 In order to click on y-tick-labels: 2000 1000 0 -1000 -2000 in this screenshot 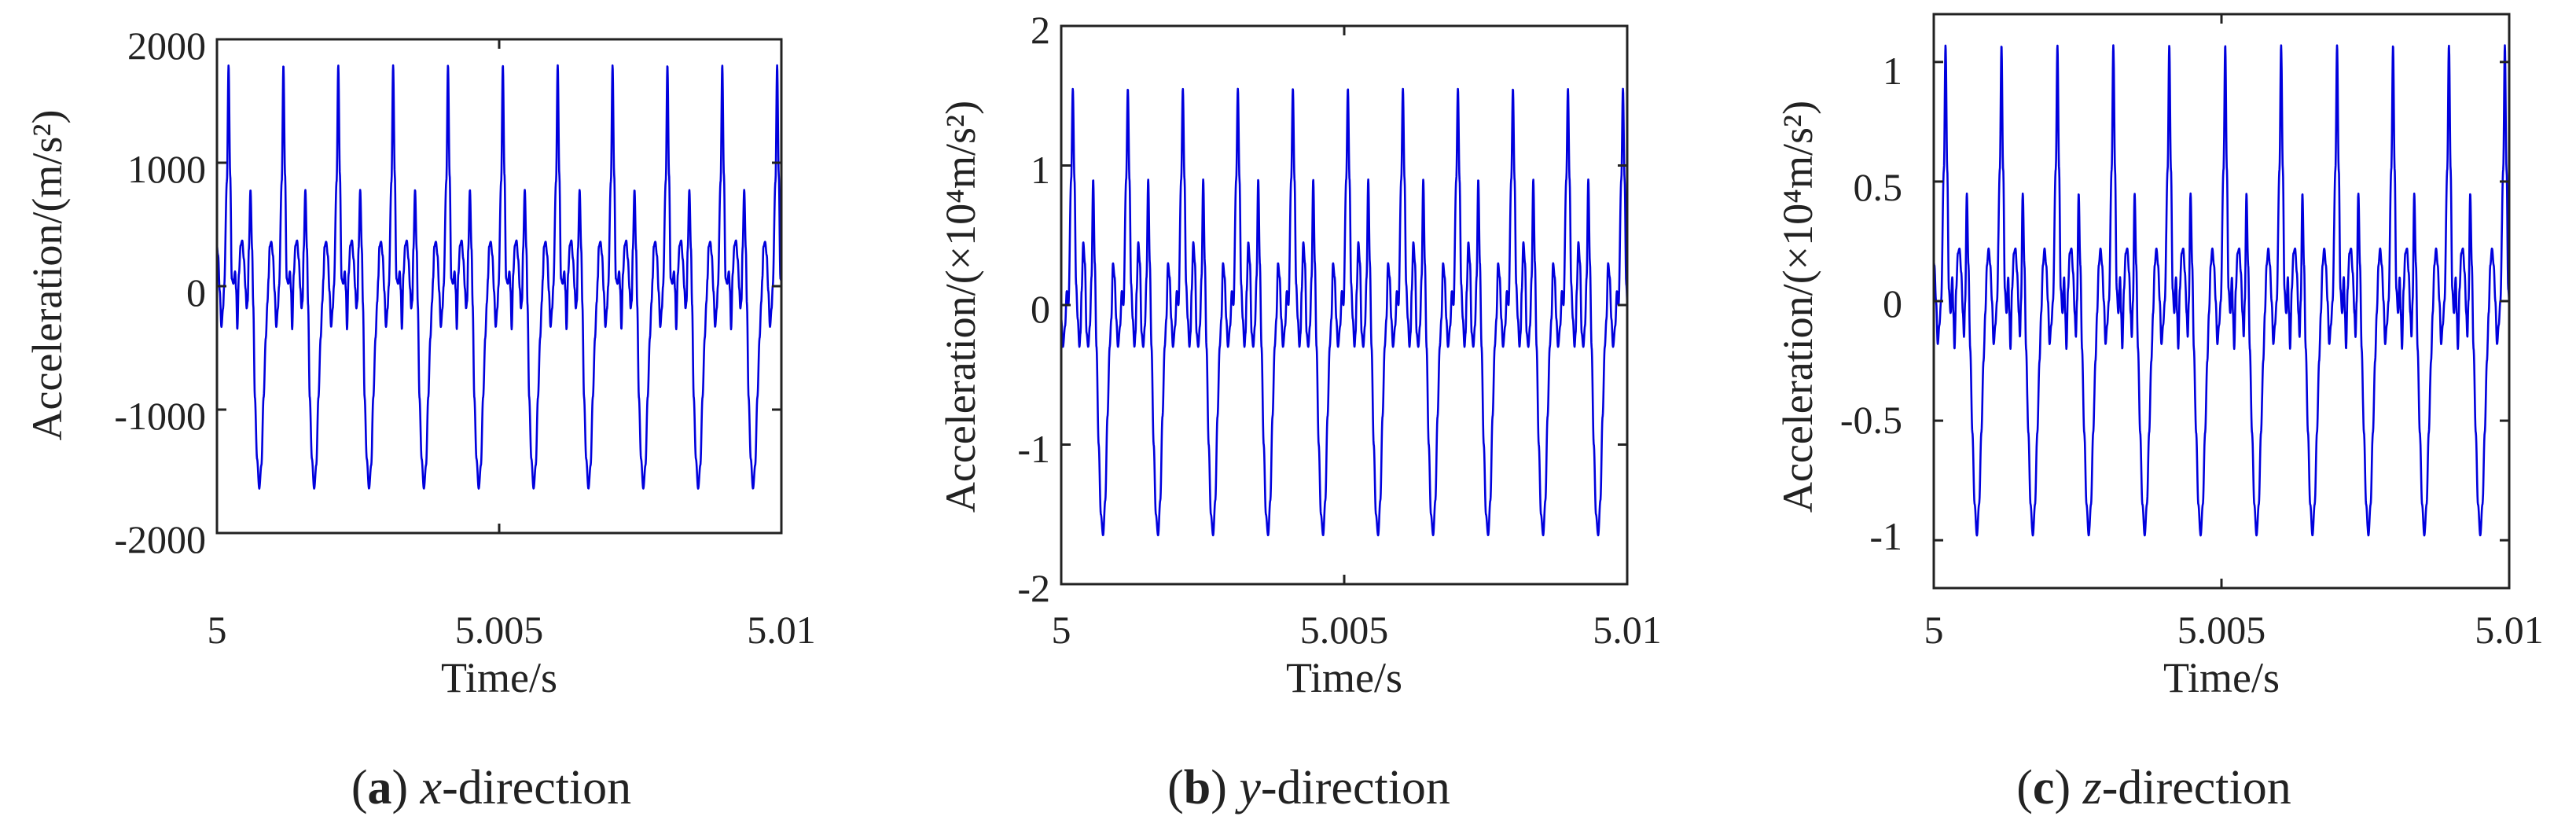, I will do `click(160, 292)`.